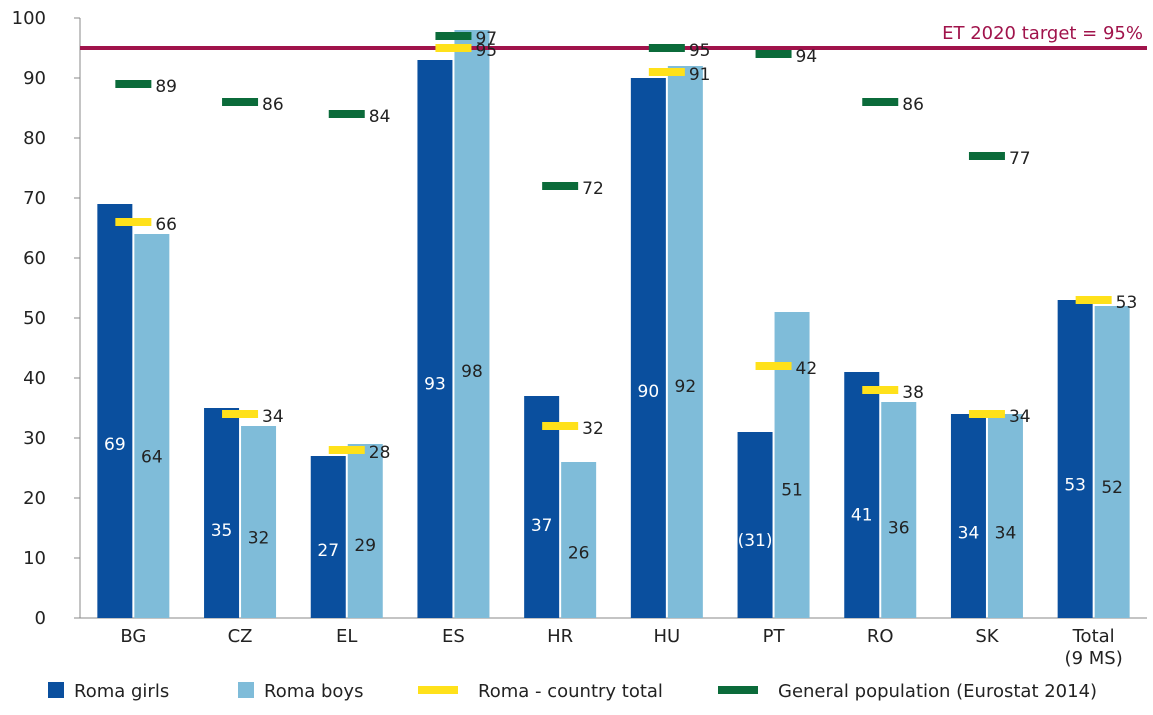 The image size is (1153, 715). What do you see at coordinates (880, 636) in the screenshot?
I see `x-tick-label: RO` at bounding box center [880, 636].